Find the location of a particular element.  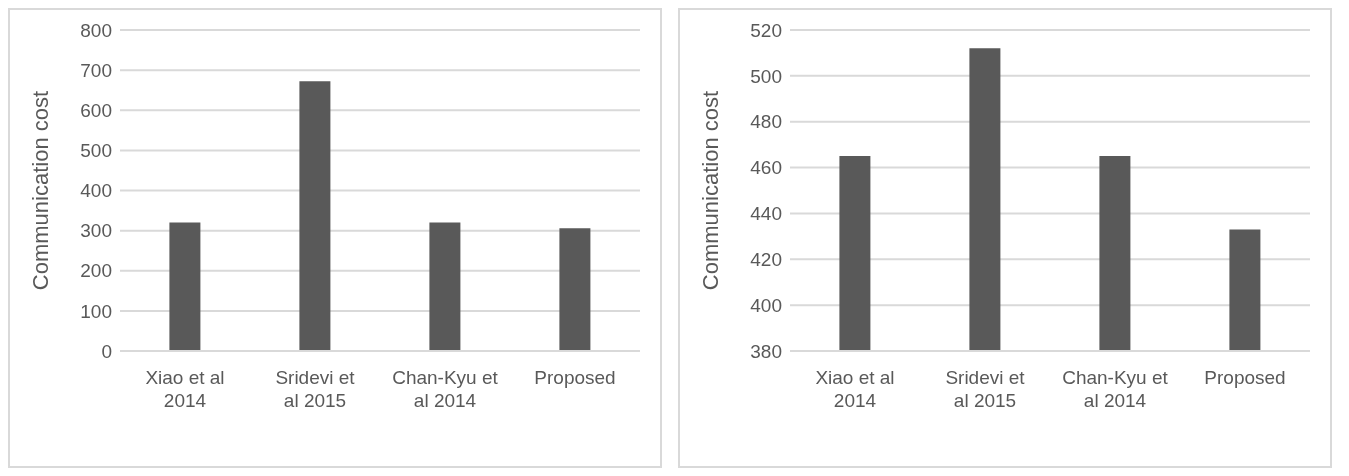

y-tick-label: 200 is located at coordinates (96, 271).